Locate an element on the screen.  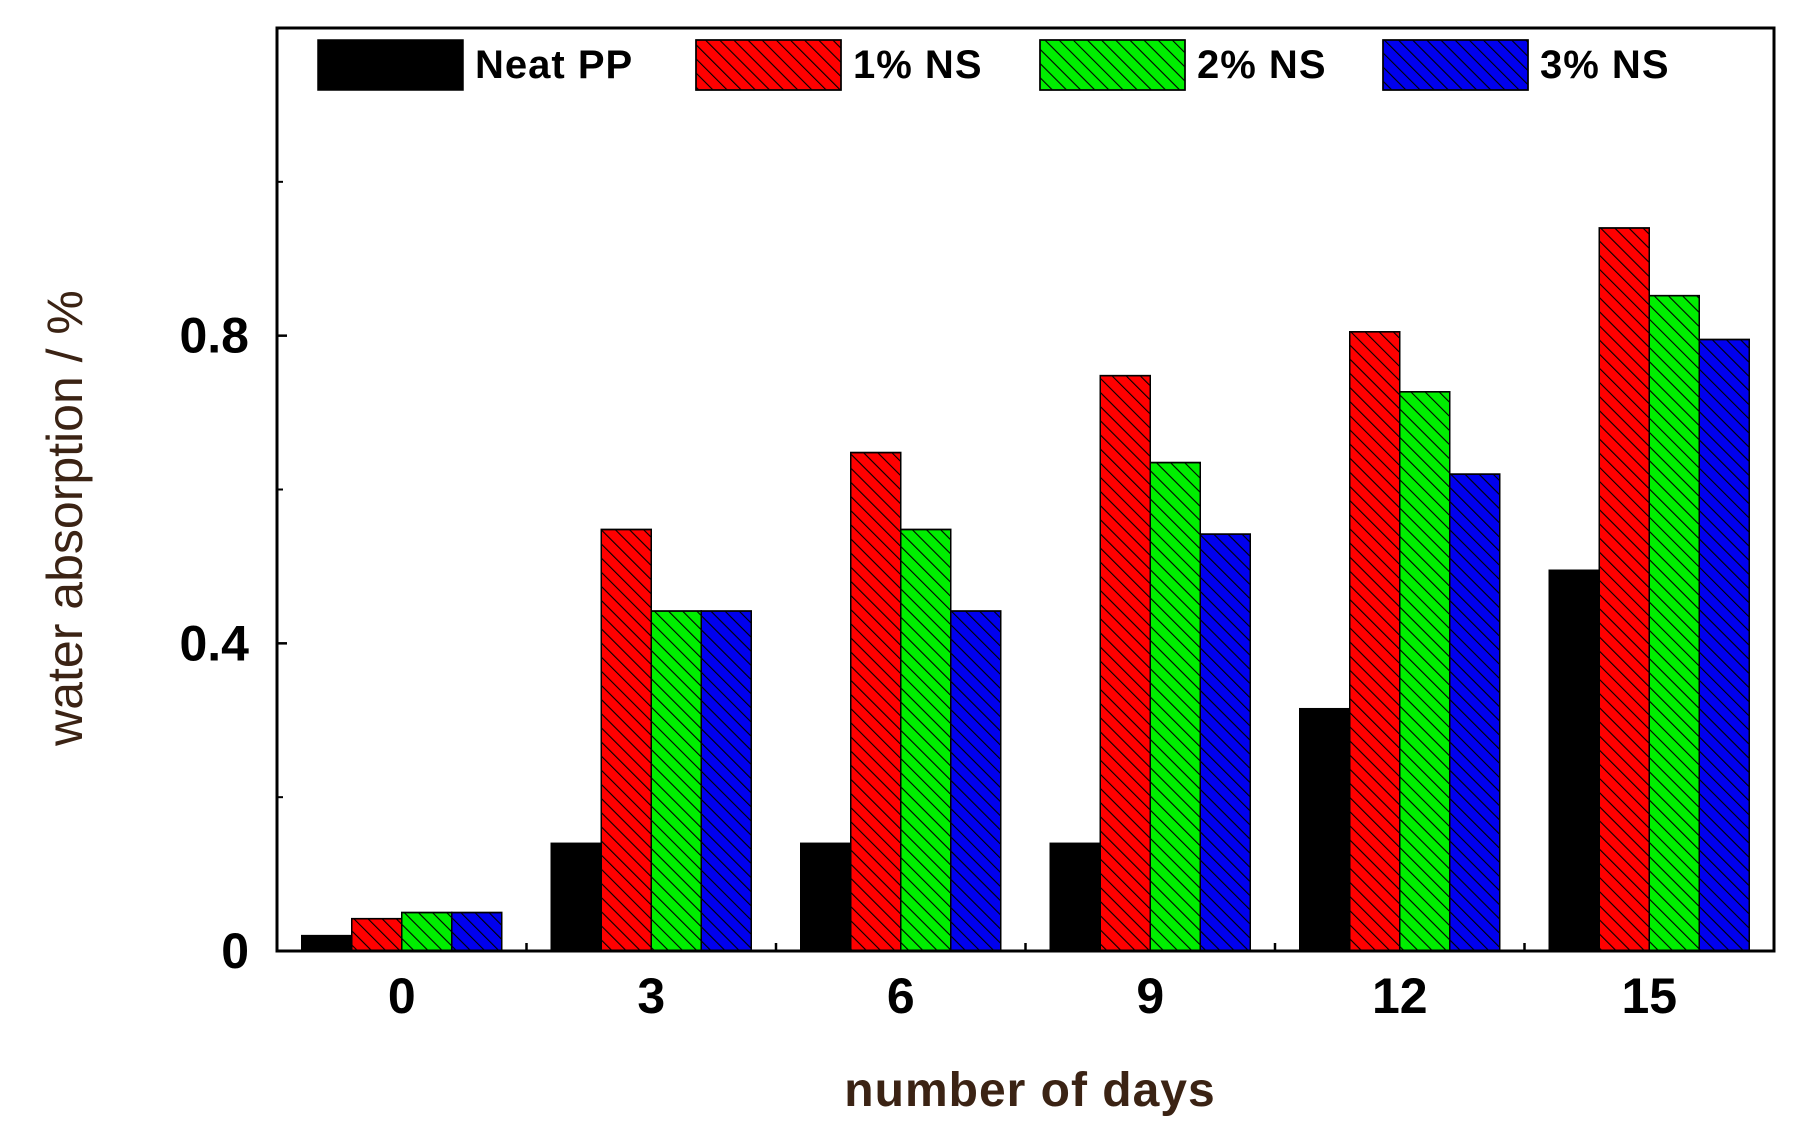
x-axis-label: number of days is located at coordinates (1029, 1090).